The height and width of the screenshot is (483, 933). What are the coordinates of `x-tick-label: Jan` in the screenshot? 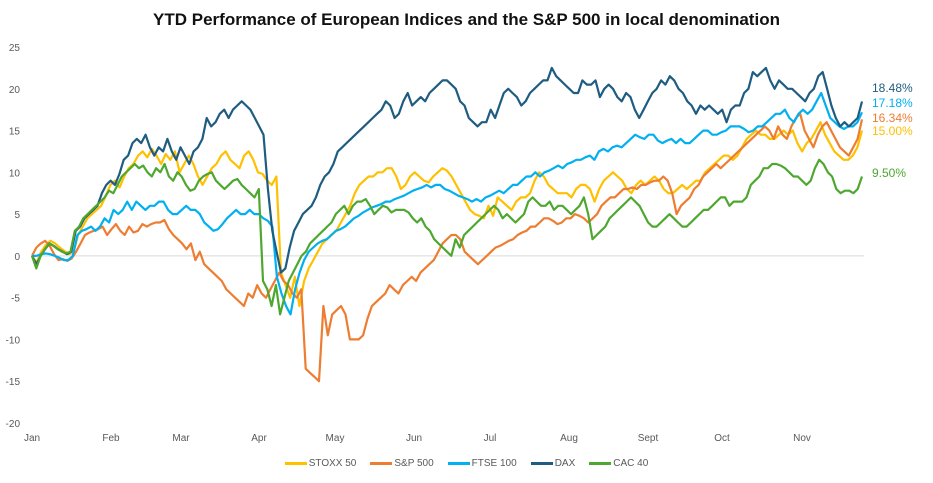 It's located at (32, 438).